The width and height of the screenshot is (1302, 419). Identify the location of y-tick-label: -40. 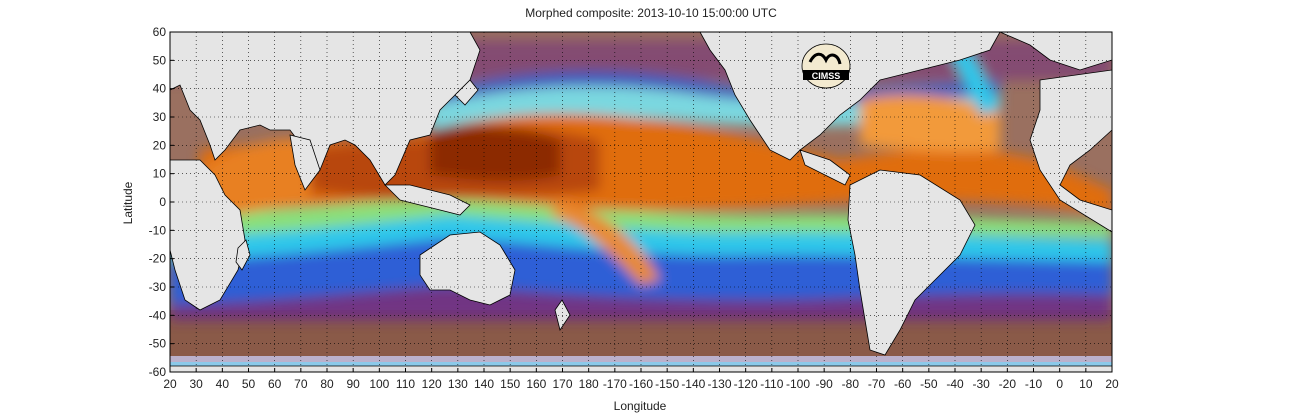
(158, 315).